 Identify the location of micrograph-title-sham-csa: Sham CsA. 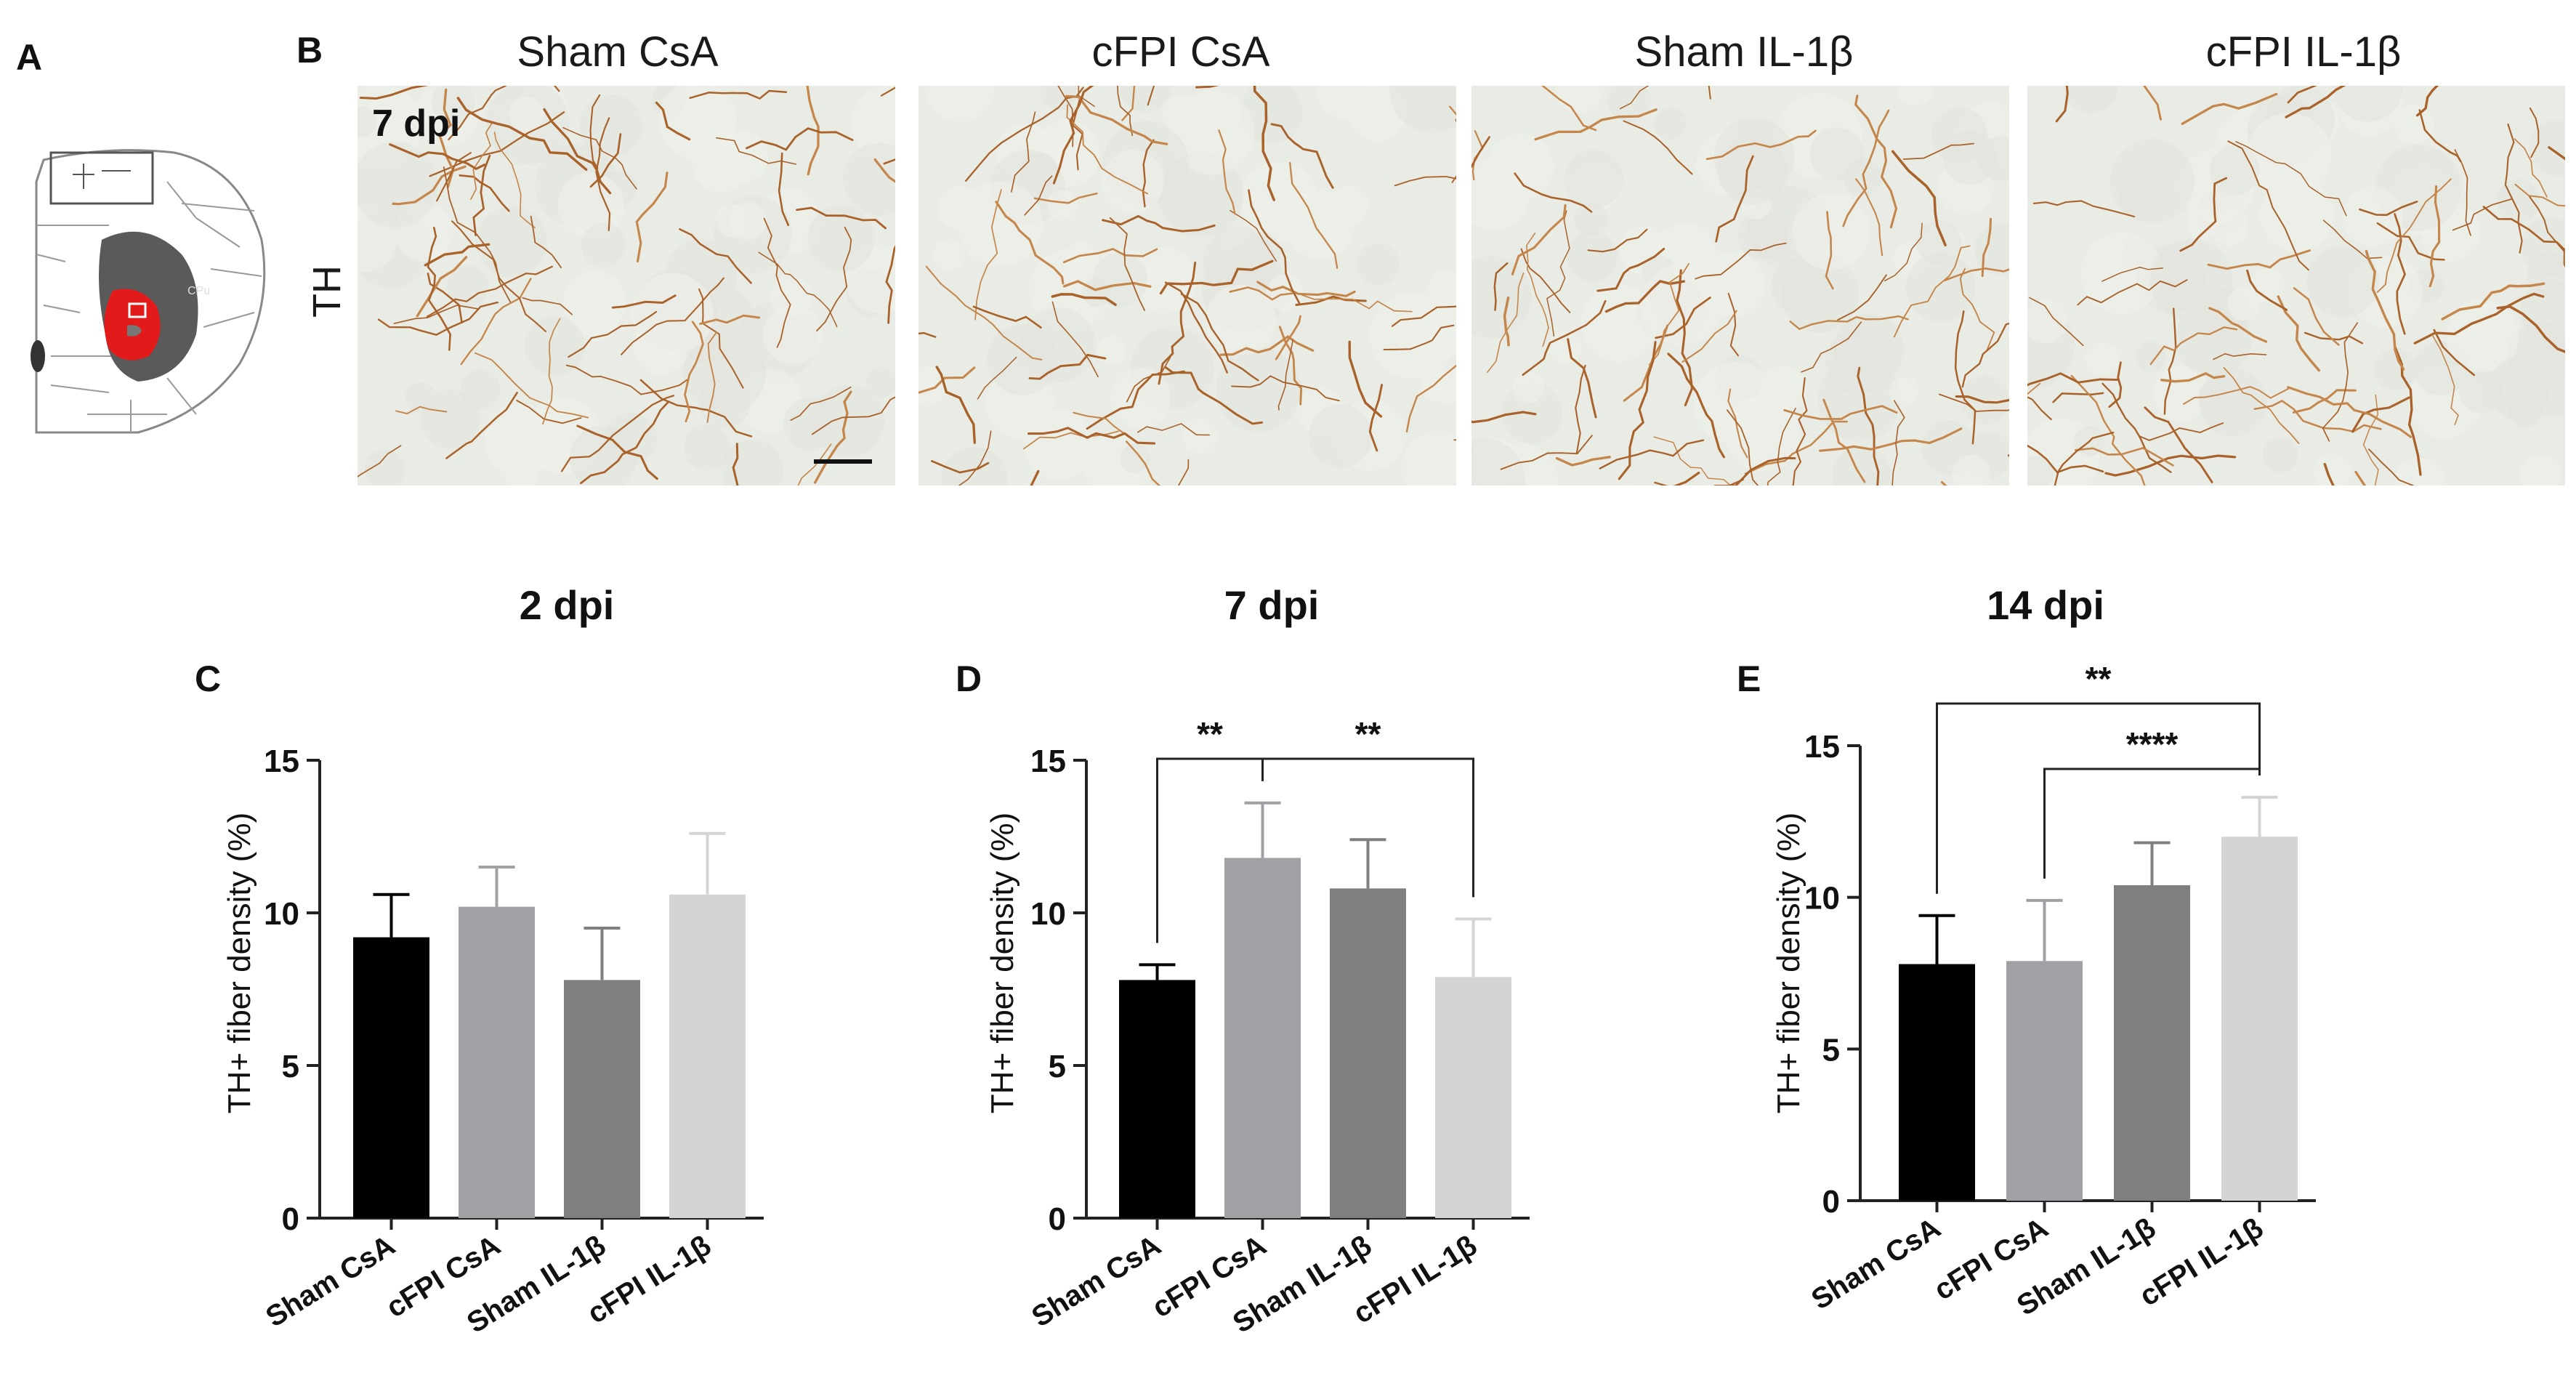
(618, 52).